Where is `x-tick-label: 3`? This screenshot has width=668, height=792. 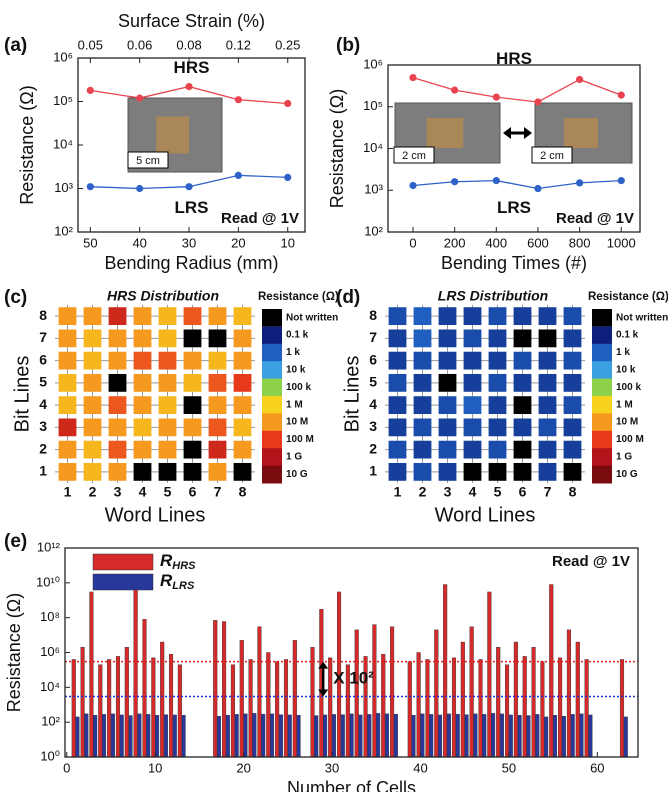
x-tick-label: 3 is located at coordinates (448, 492).